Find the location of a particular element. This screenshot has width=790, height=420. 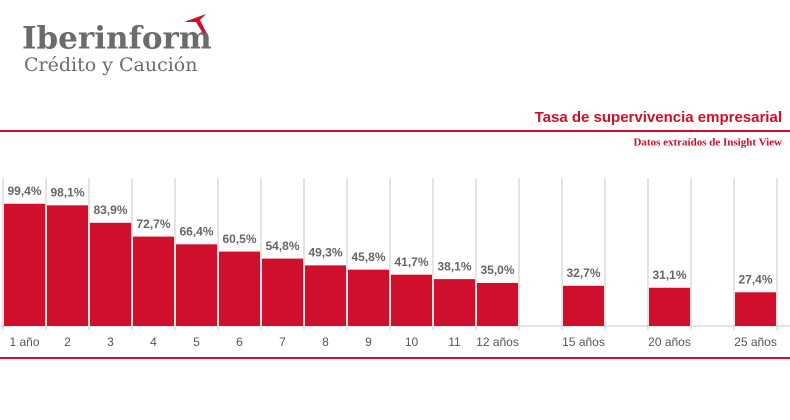

value-label: 98,1% is located at coordinates (67, 193).